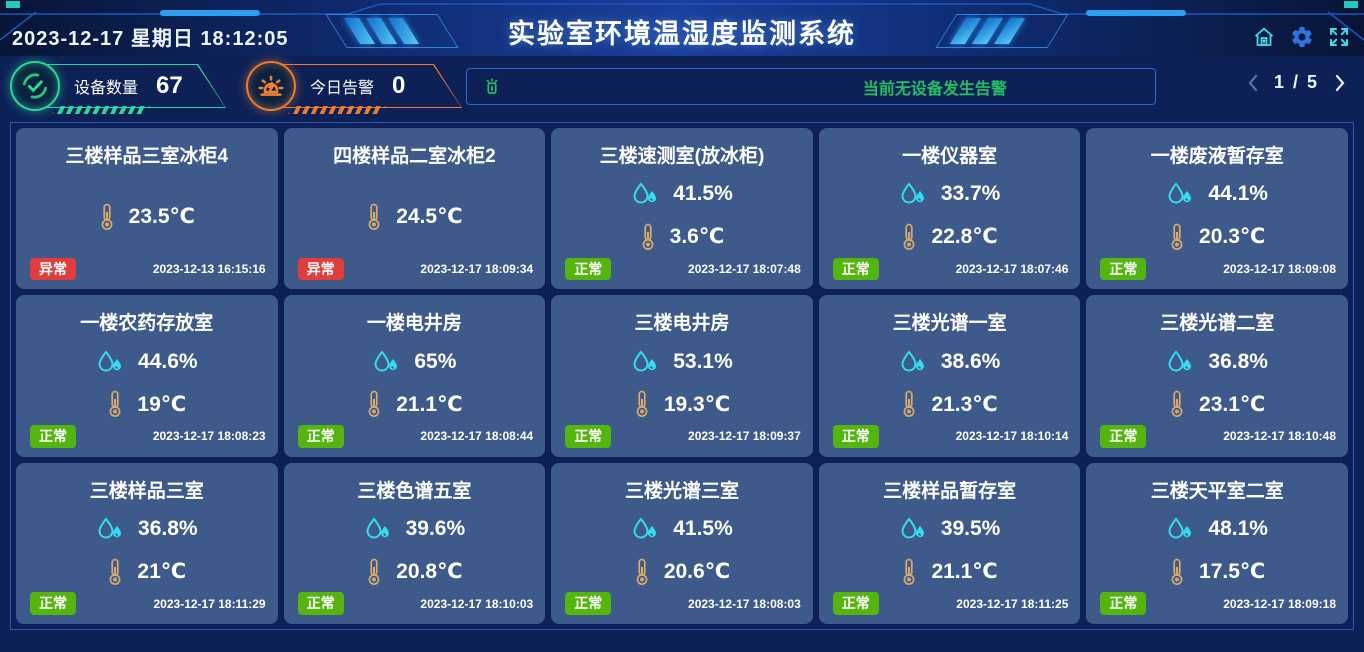  What do you see at coordinates (682, 34) in the screenshot?
I see `page-title: 实验室环境温湿度监测系统` at bounding box center [682, 34].